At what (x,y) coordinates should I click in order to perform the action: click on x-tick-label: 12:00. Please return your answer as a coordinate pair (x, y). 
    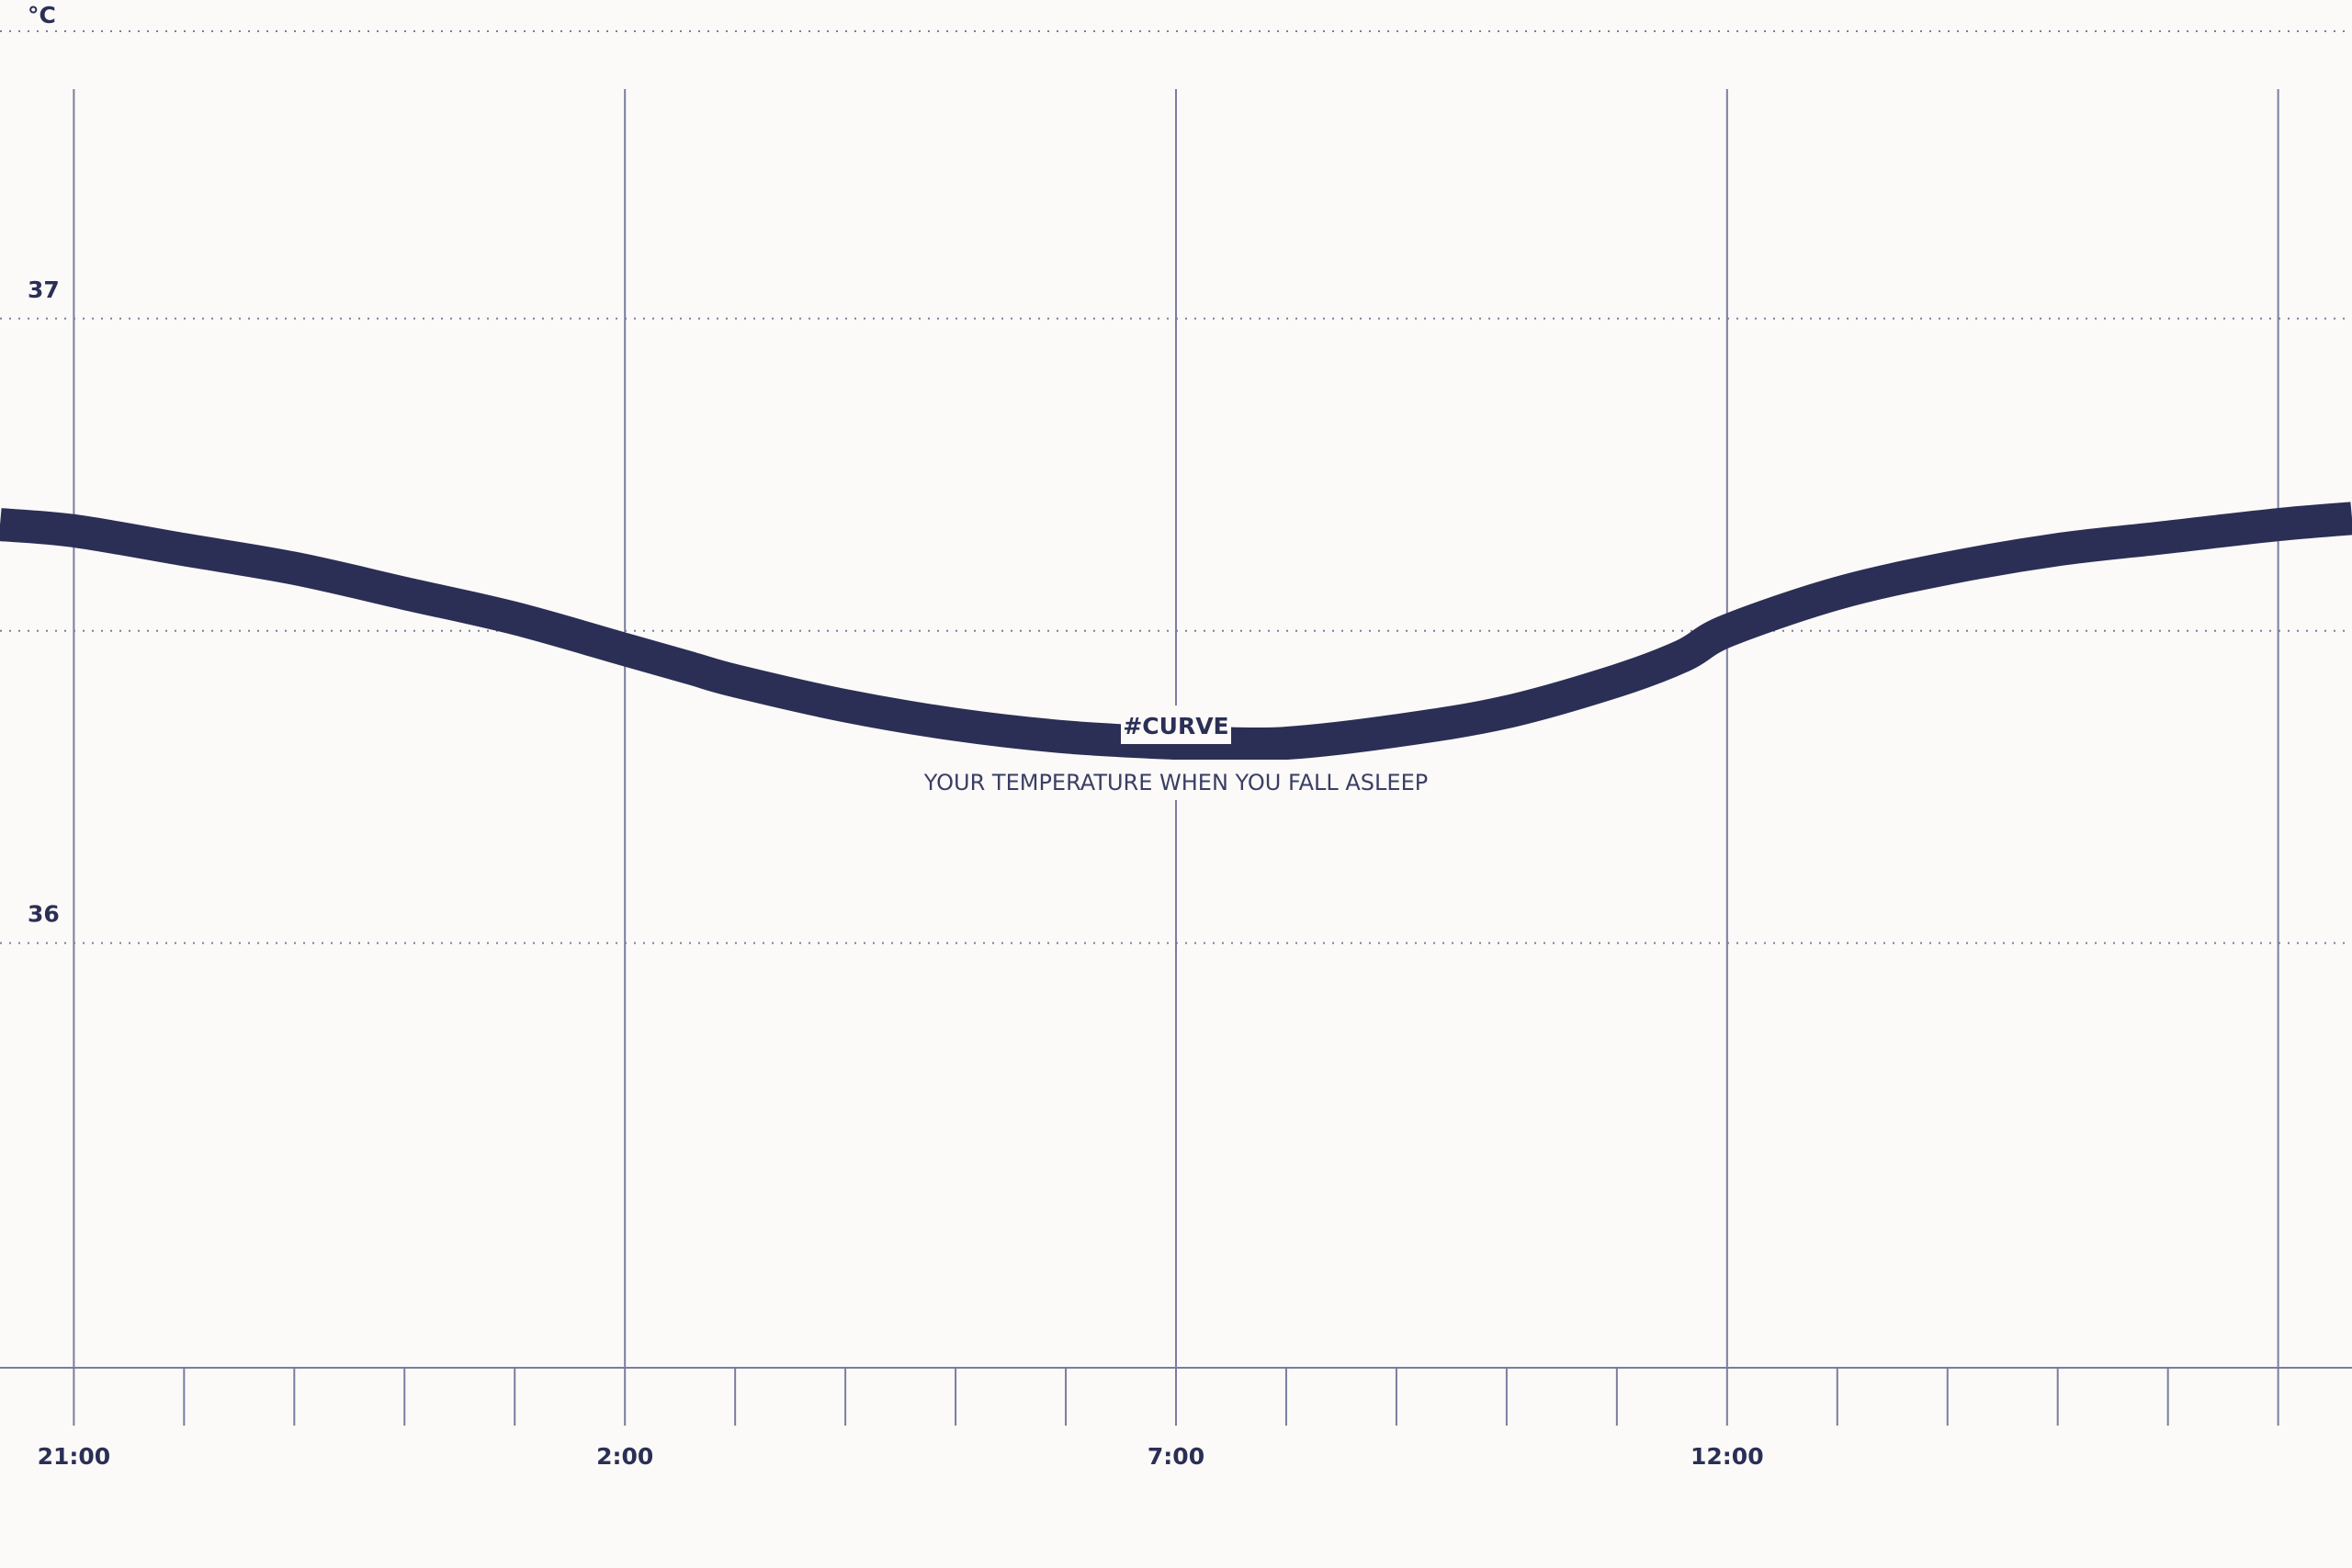
    Looking at the image, I should click on (1727, 1457).